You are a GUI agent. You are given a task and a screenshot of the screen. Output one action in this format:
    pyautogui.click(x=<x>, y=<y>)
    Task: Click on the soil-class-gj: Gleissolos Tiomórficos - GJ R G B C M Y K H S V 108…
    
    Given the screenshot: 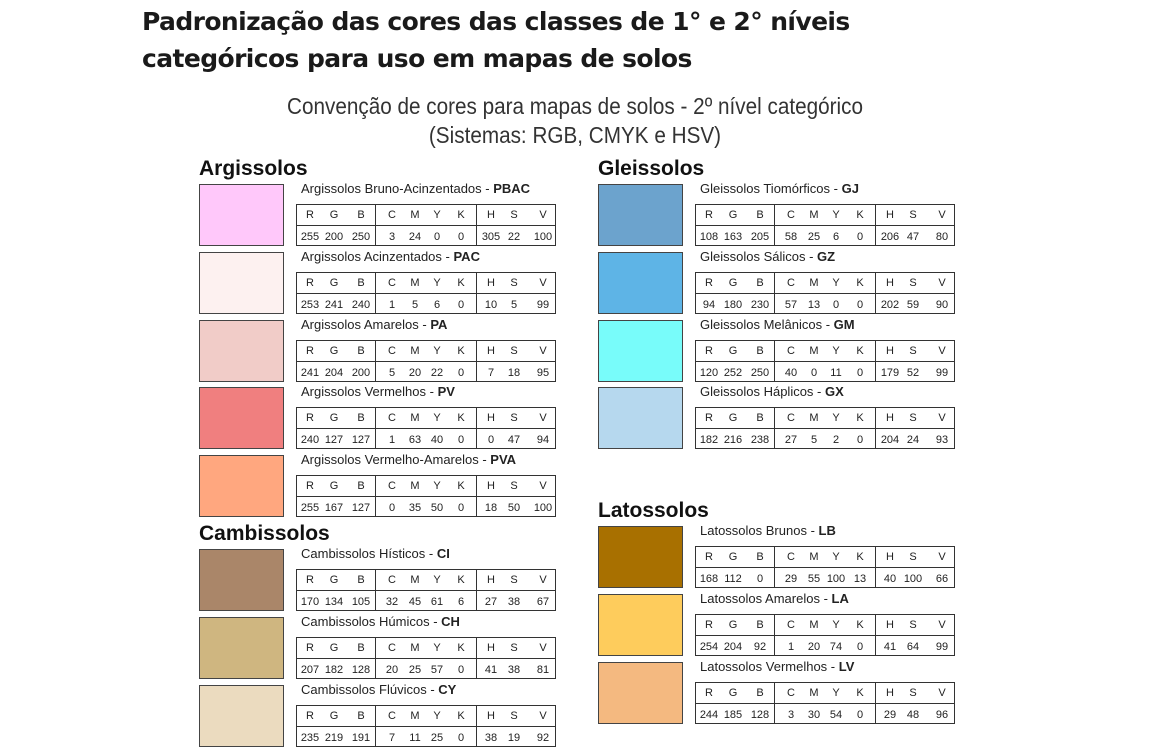 What is the action you would take?
    pyautogui.click(x=778, y=214)
    